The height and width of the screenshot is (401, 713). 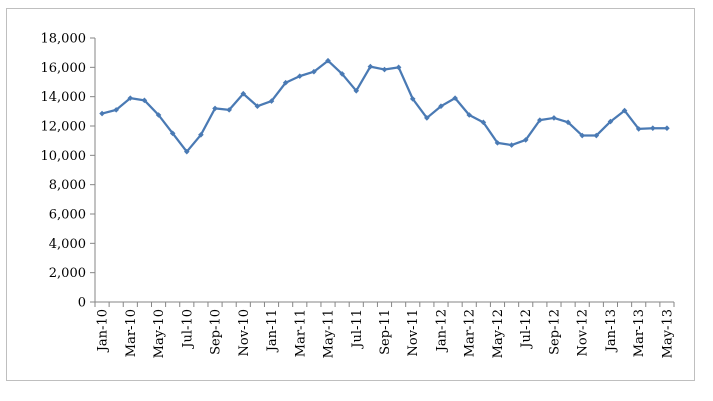 I want to click on x-tick-label: Jan-13, so click(x=611, y=331).